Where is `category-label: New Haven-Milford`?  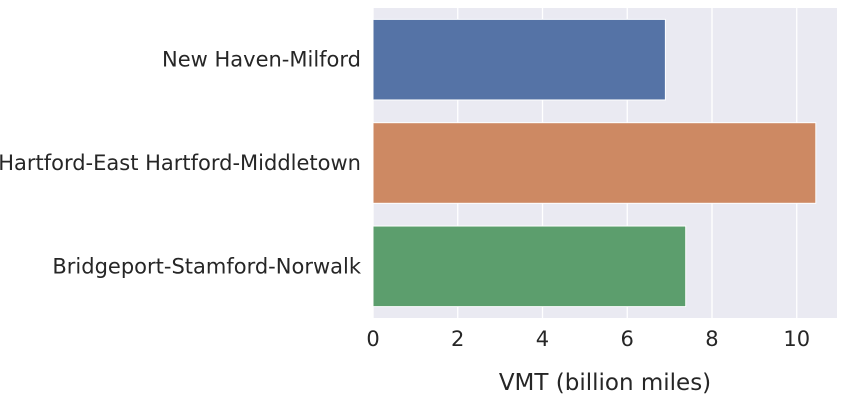 category-label: New Haven-Milford is located at coordinates (261, 60).